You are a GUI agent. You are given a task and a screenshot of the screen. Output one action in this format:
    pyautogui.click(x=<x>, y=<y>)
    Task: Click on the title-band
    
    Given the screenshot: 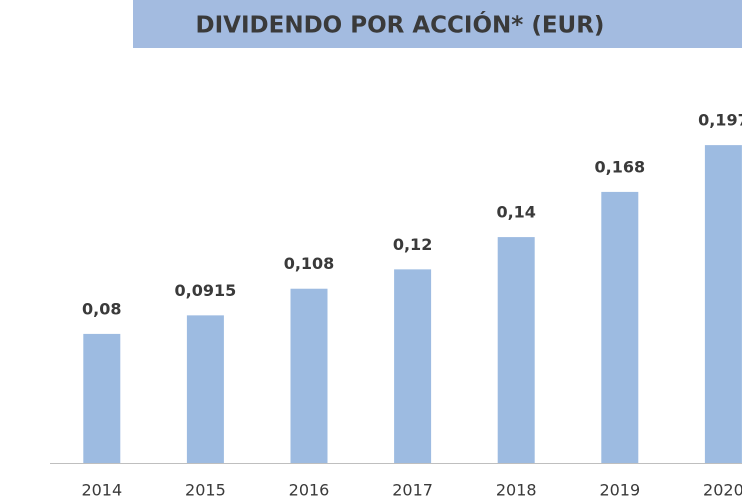 What is the action you would take?
    pyautogui.click(x=437, y=24)
    